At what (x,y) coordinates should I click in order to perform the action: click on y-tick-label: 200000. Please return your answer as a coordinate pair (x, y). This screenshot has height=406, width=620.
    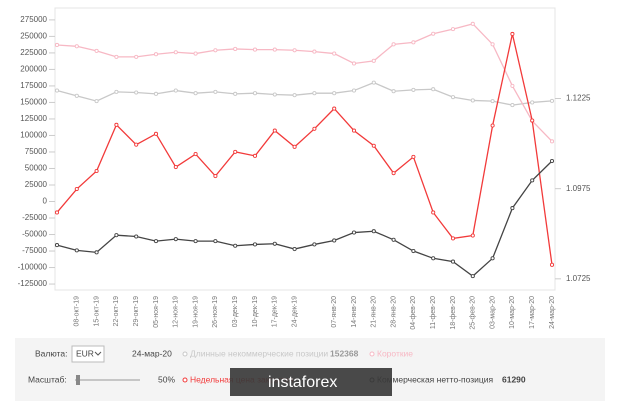
    Looking at the image, I should click on (33, 69).